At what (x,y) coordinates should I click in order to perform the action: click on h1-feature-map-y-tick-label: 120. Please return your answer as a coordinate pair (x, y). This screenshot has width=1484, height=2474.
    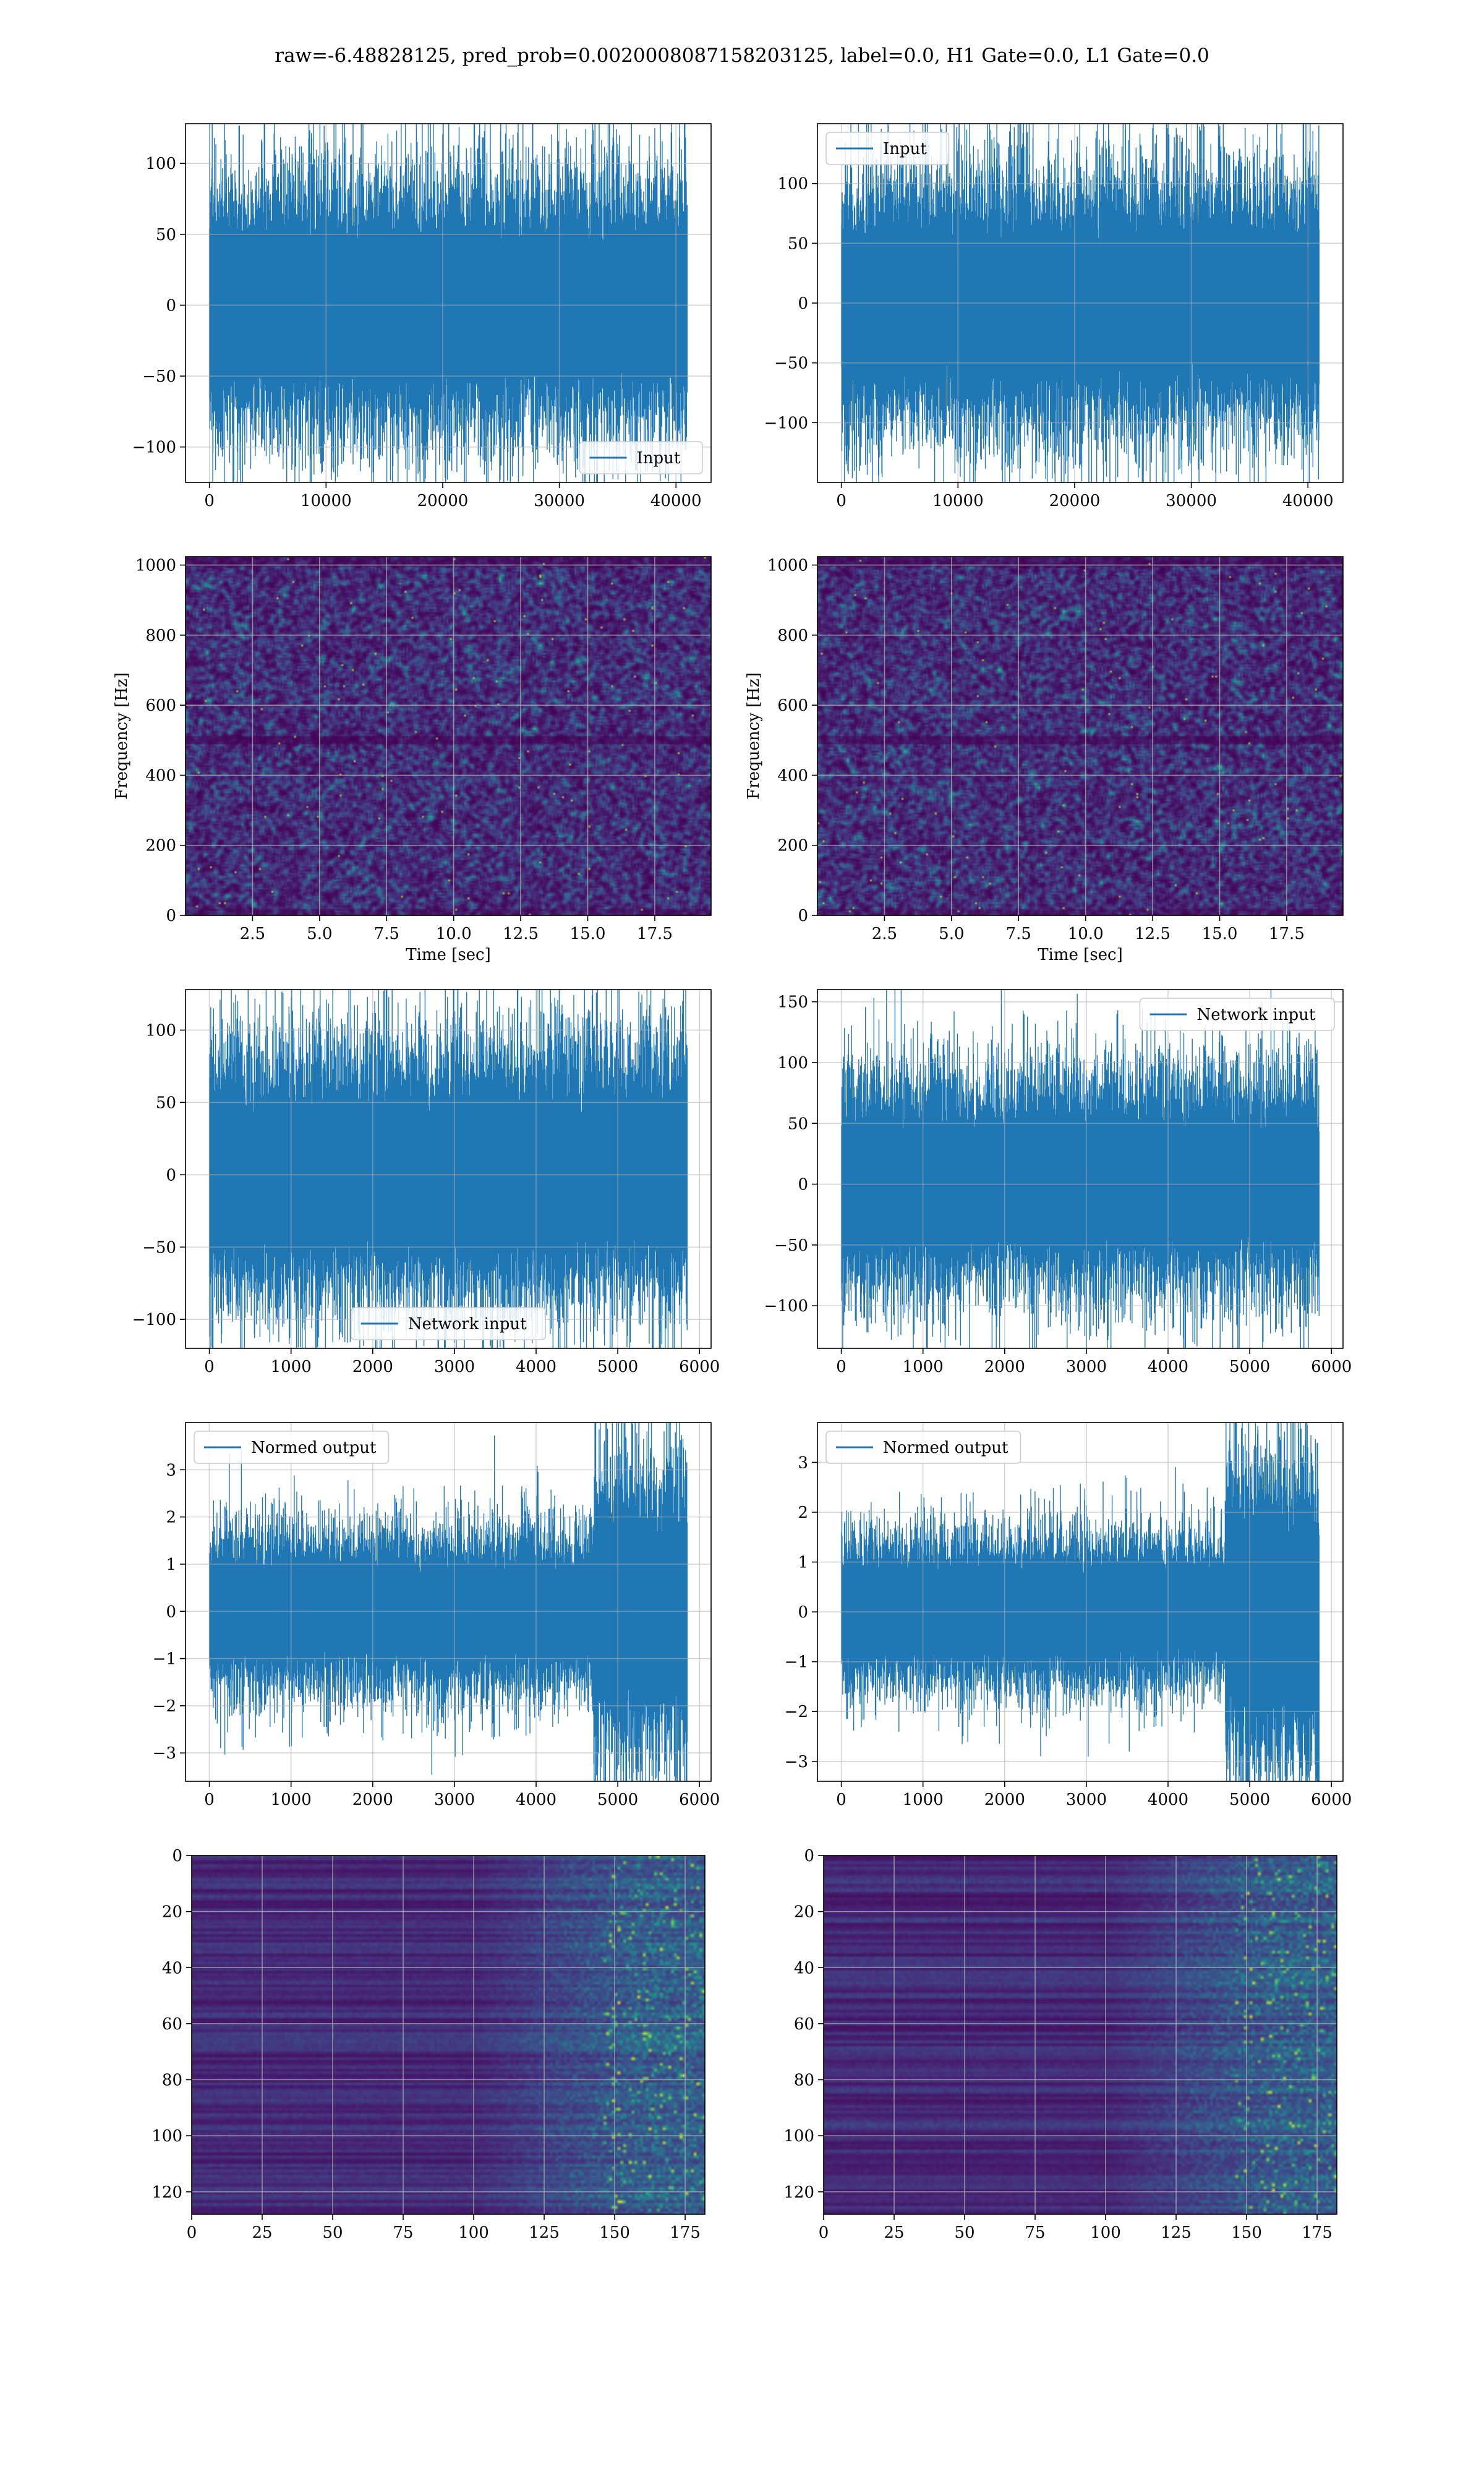
    Looking at the image, I should click on (166, 2192).